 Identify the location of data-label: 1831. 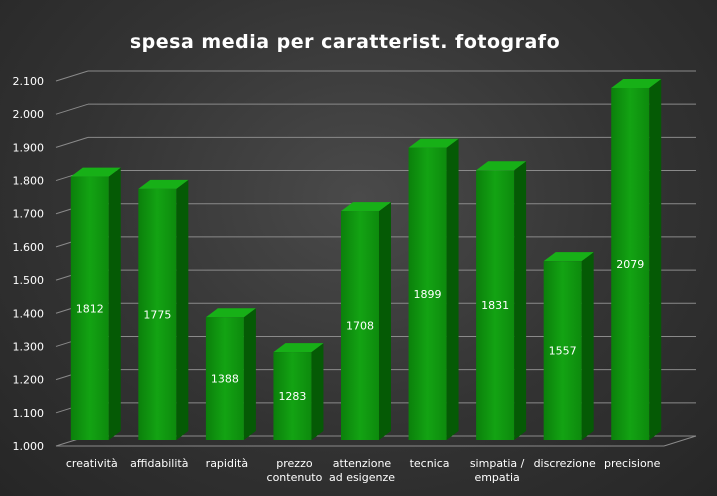
(495, 305).